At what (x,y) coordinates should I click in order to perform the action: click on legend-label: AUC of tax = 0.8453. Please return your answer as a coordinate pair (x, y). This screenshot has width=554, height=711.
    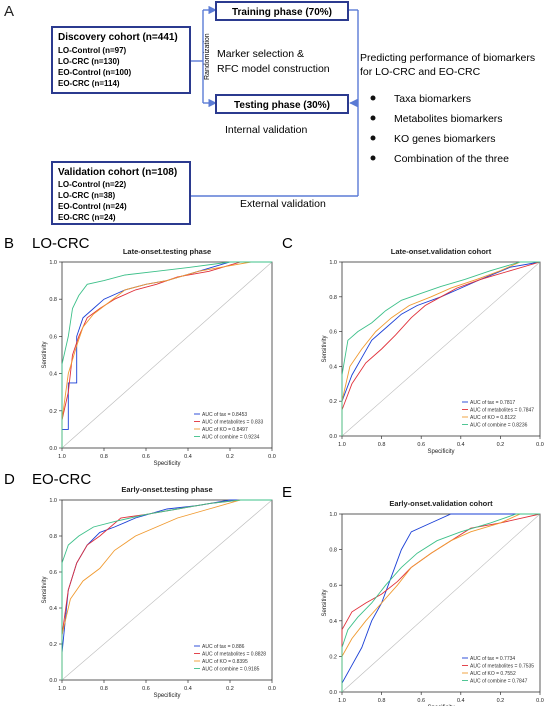
    Looking at the image, I should click on (224, 415).